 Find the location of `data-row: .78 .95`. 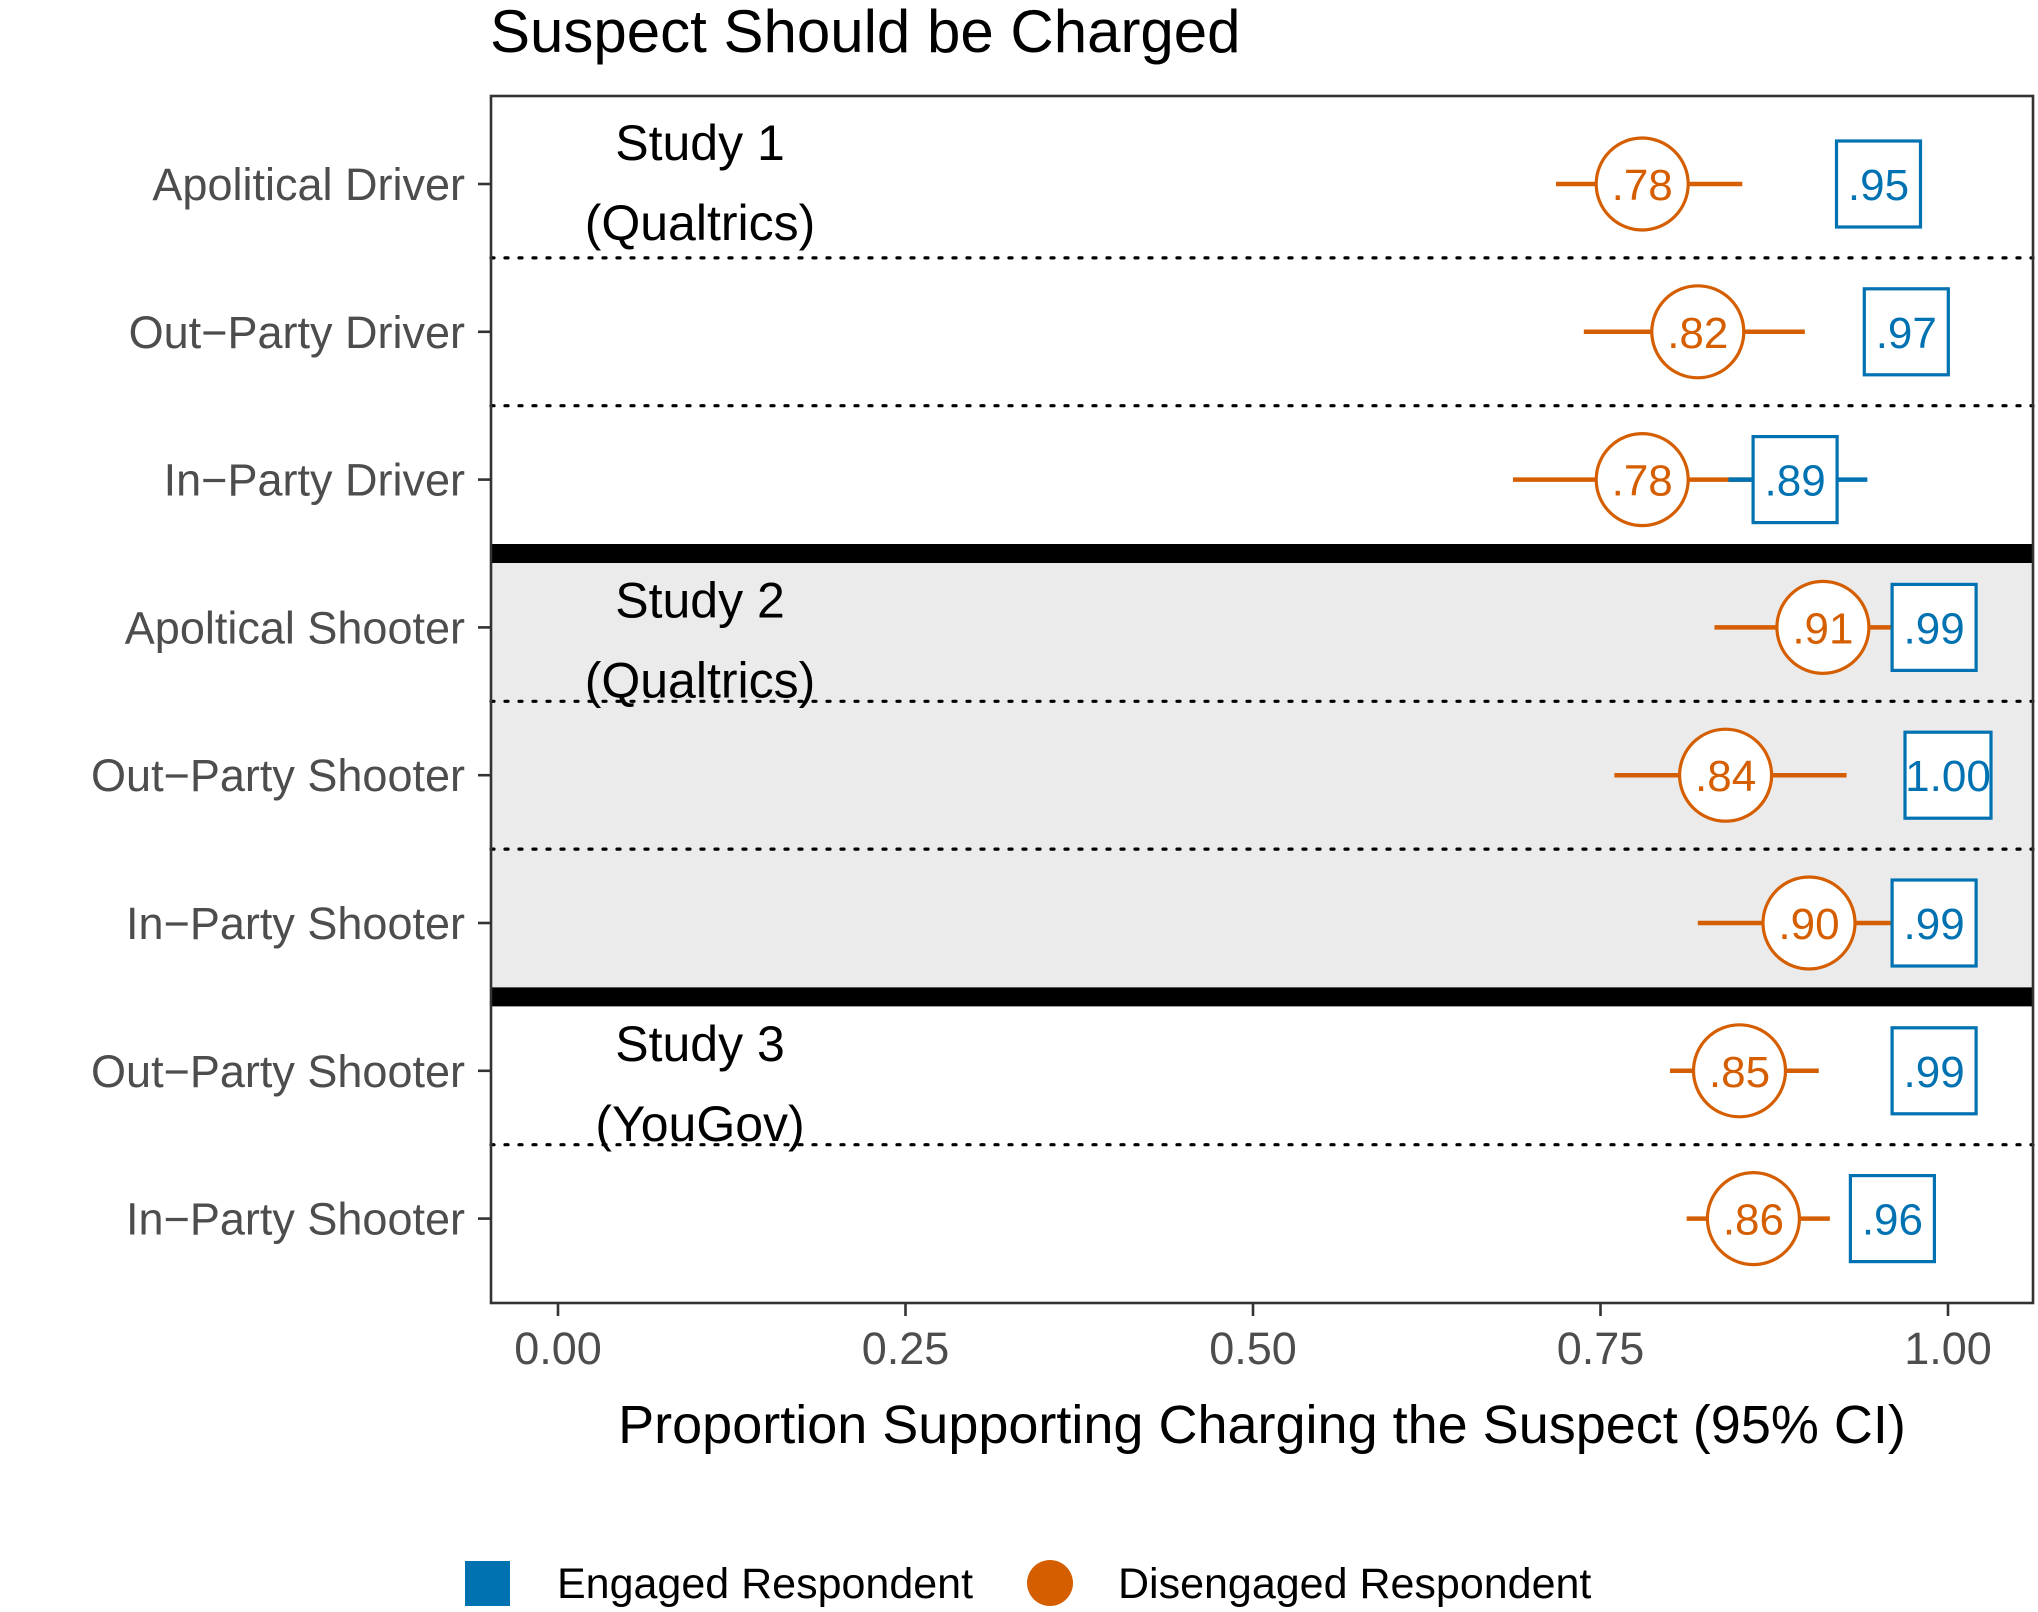

data-row: .78 .95 is located at coordinates (1739, 184).